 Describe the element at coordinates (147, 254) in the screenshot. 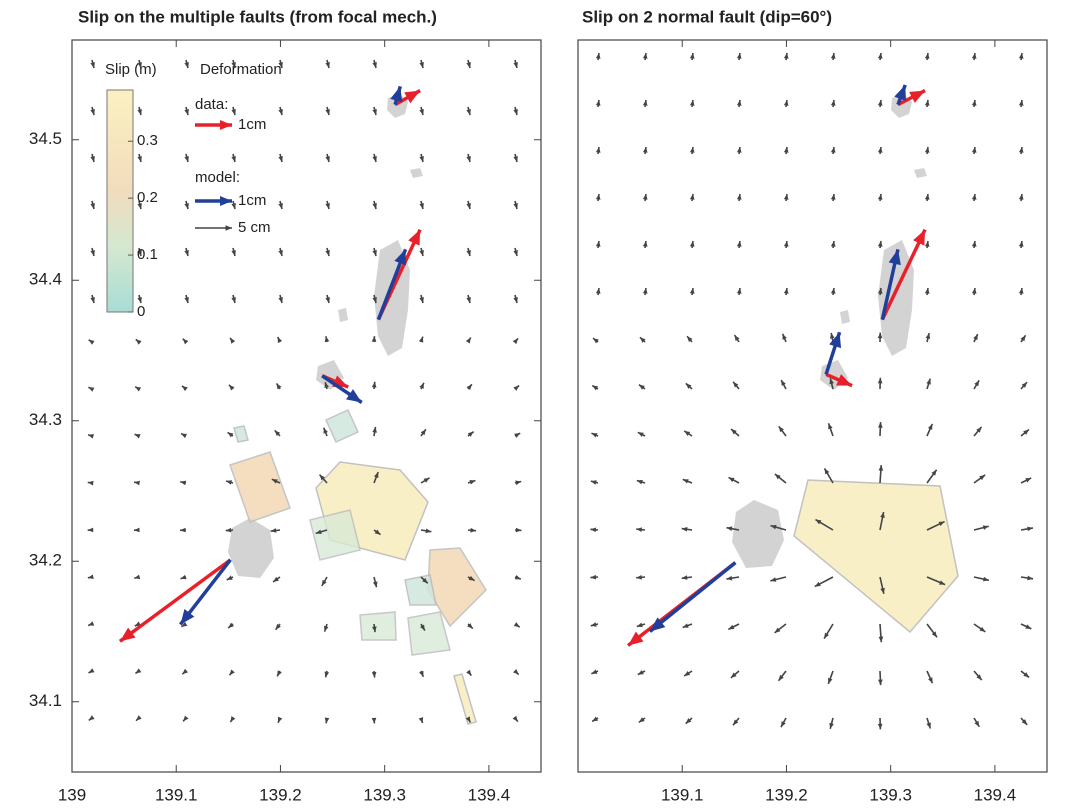

I see `colorbar-tick-label: 0.1` at that location.